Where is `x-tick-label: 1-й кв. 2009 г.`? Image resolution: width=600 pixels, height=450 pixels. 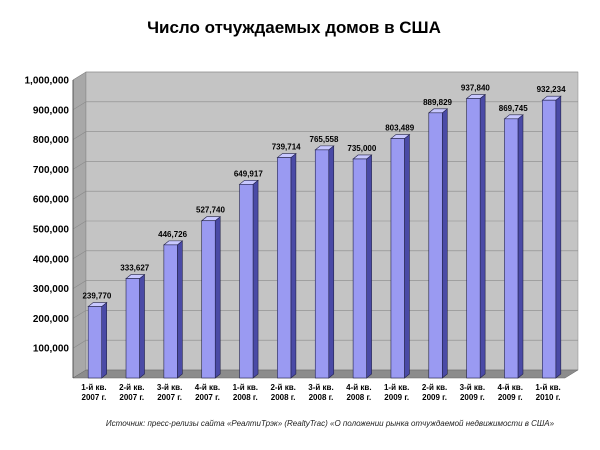 x-tick-label: 1-й кв. 2009 г. is located at coordinates (396, 392).